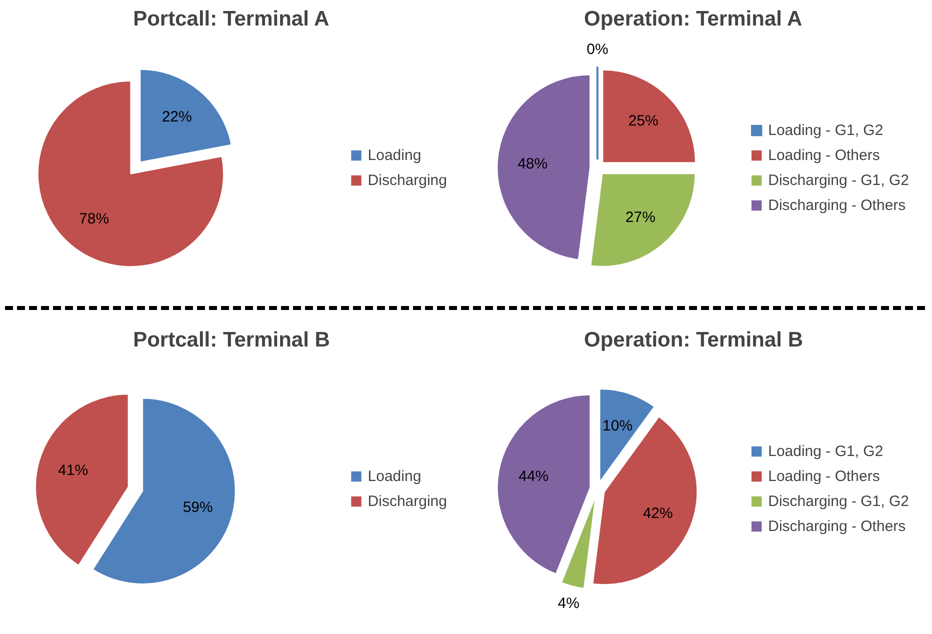  I want to click on chart-title: Operation: Terminal A, so click(693, 19).